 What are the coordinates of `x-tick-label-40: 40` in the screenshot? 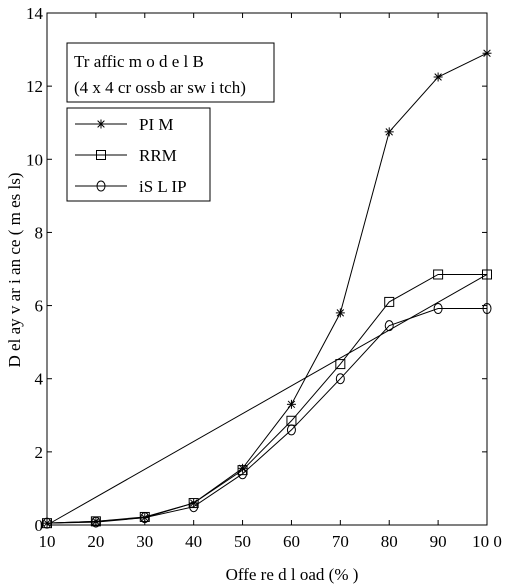 It's located at (193, 541).